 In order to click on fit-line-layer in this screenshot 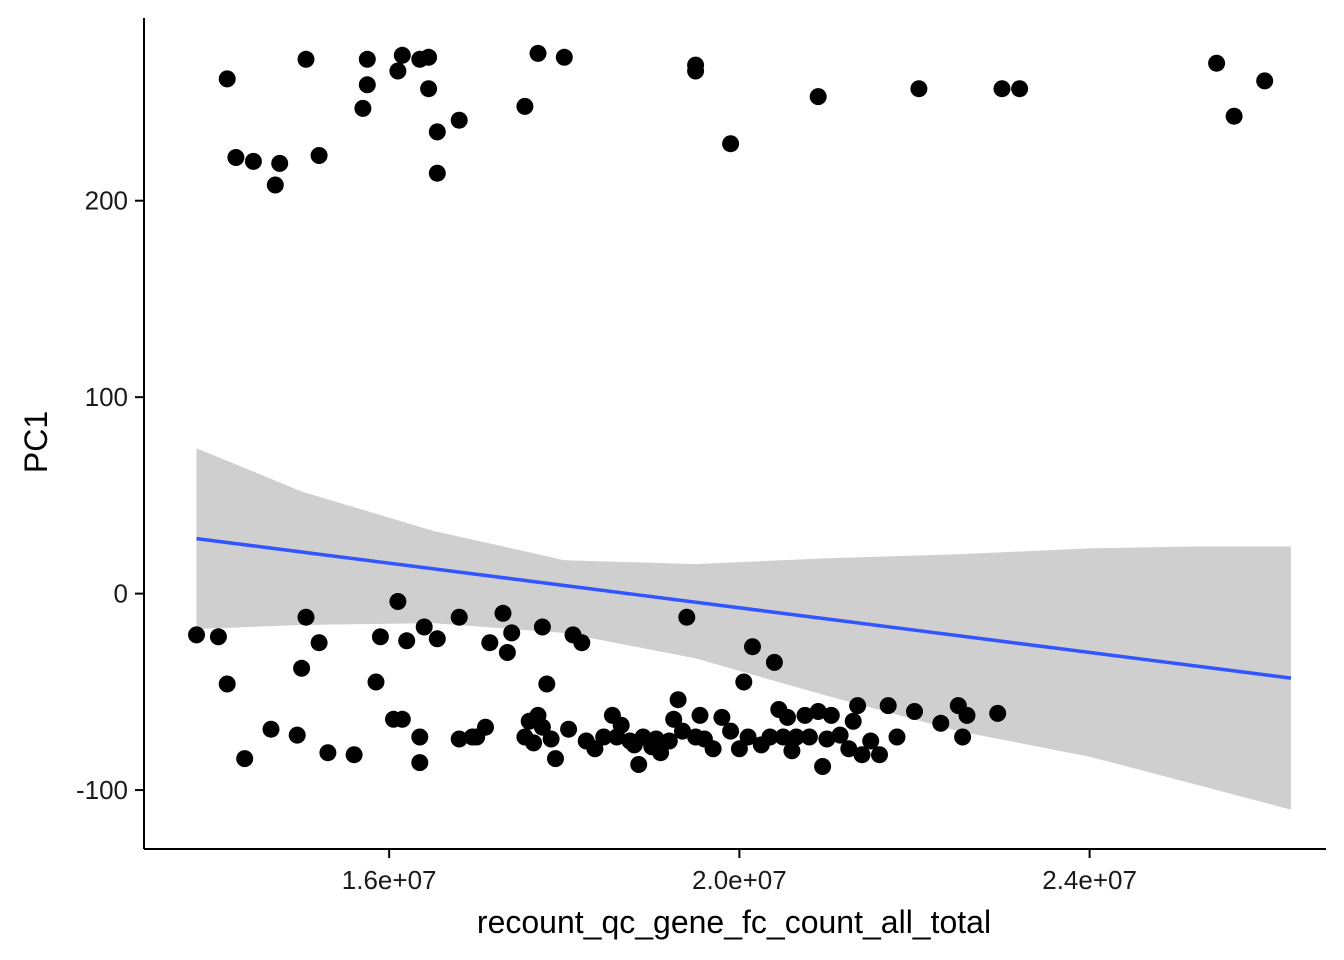, I will do `click(744, 608)`.